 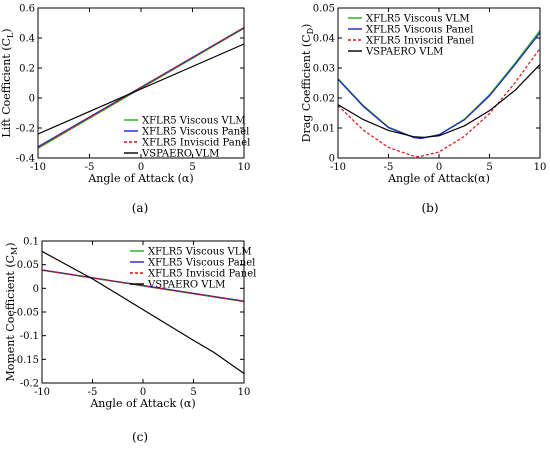 I want to click on panel-label-c: (c), so click(x=140, y=437).